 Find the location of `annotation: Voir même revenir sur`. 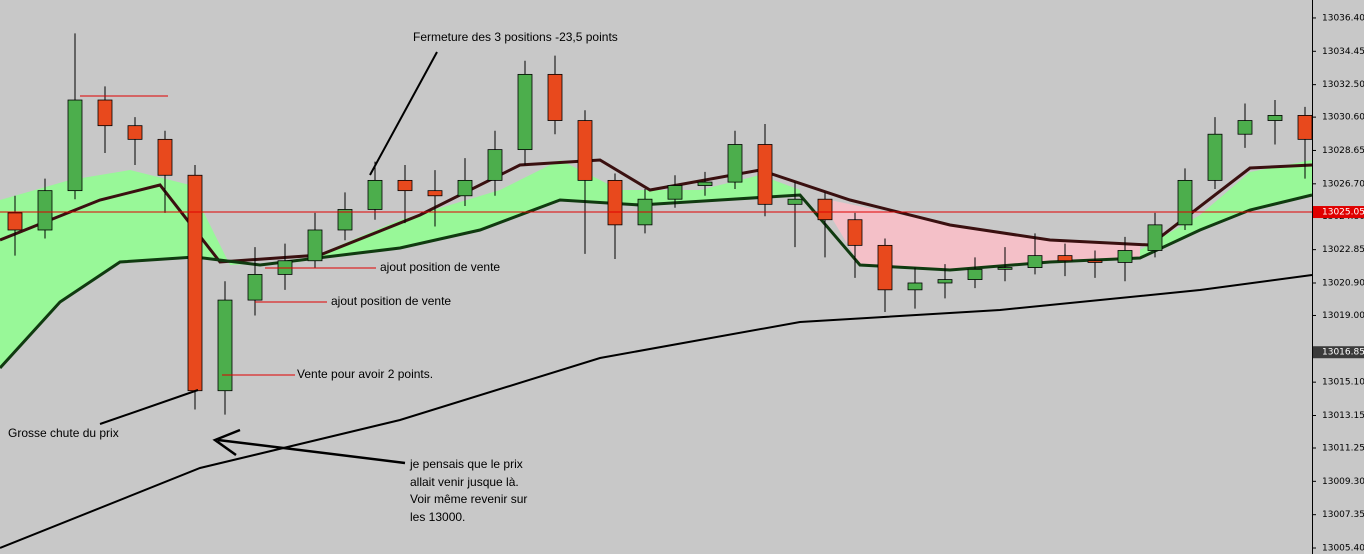

annotation: Voir même revenir sur is located at coordinates (468, 499).